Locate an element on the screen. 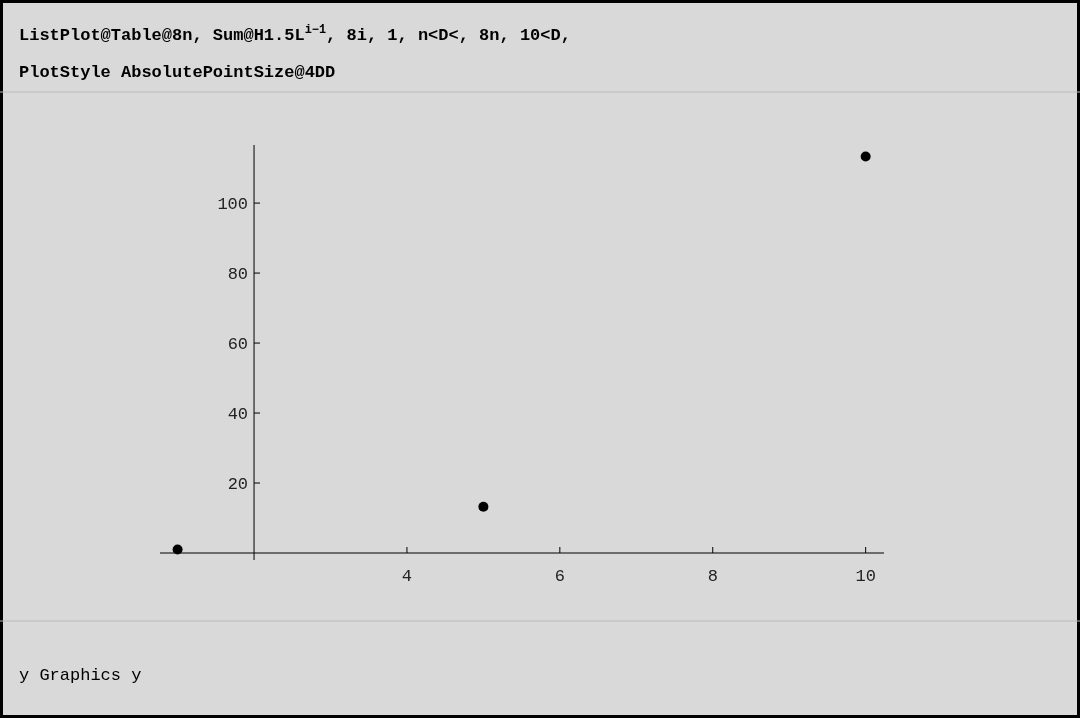  x-tick-label: 8 is located at coordinates (712, 576).